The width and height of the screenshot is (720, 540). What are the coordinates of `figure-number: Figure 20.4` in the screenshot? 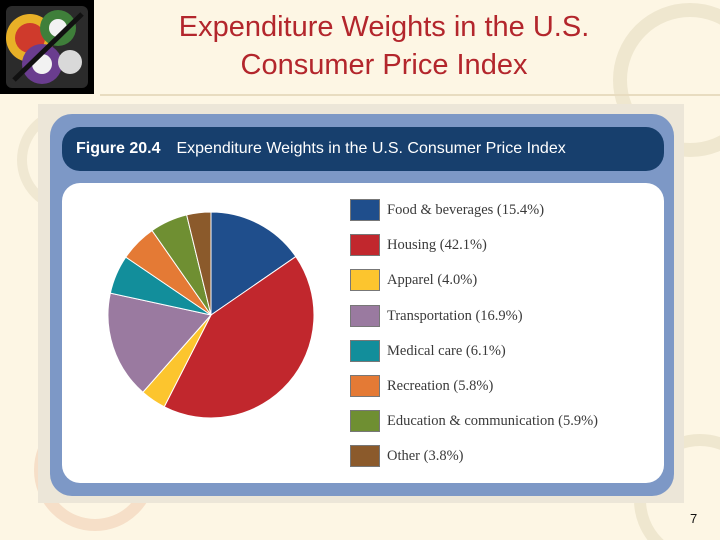 It's located at (118, 148).